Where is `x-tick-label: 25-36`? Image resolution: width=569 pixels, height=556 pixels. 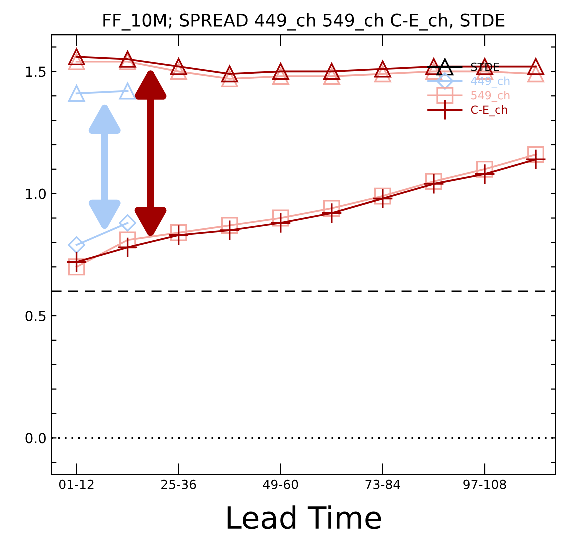
x-tick-label: 25-36 is located at coordinates (179, 485).